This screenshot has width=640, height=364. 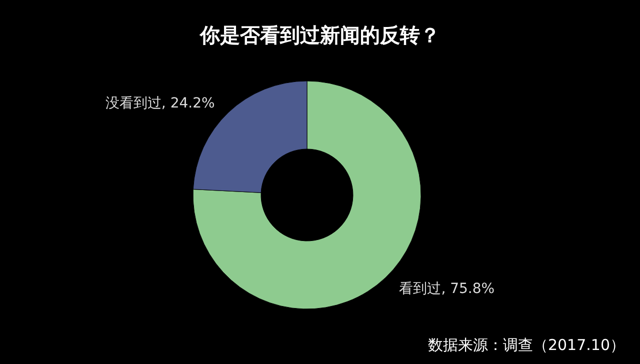 I want to click on slice-label: 看到过, 75.8%, so click(x=447, y=288).